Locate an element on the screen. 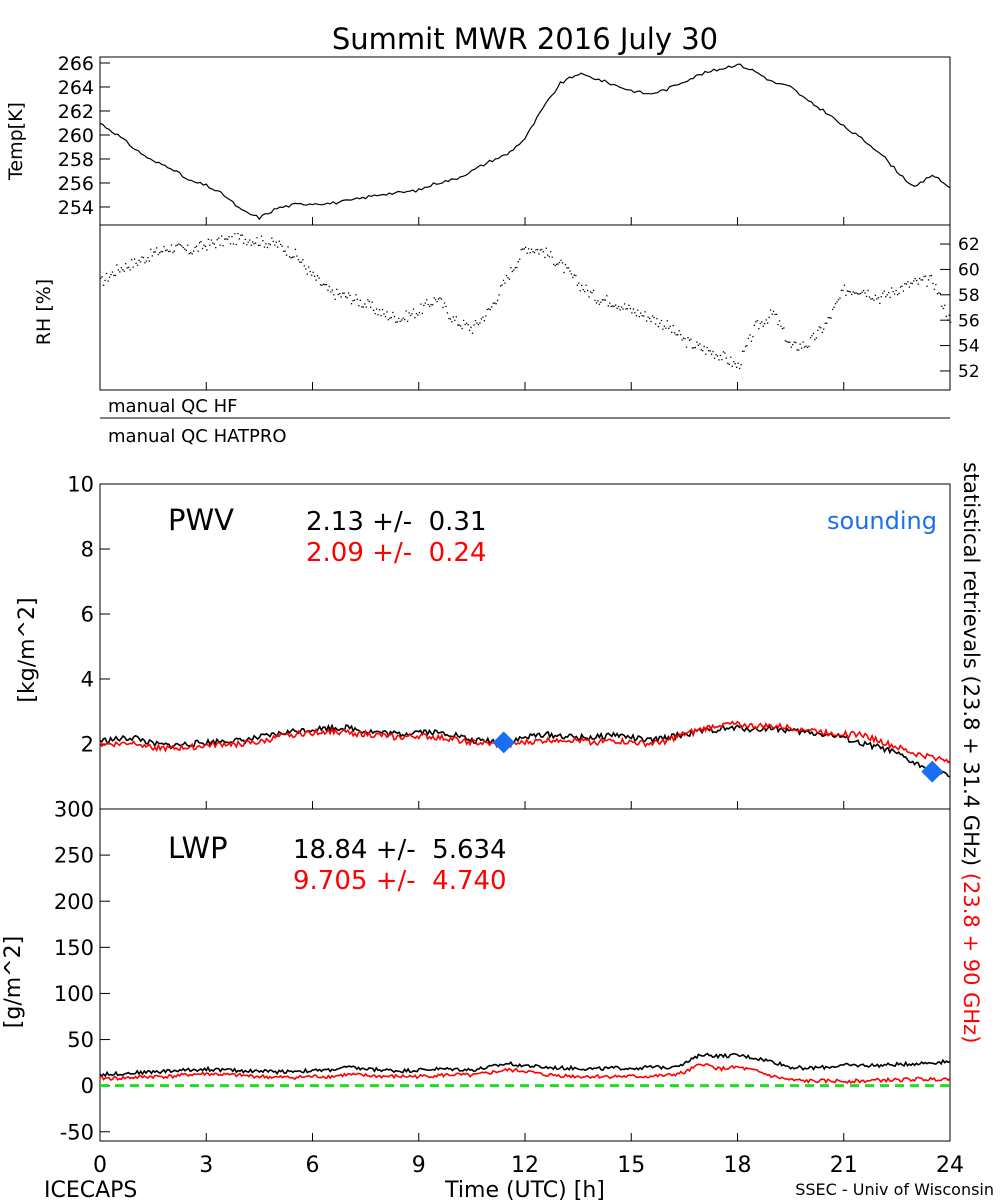 This screenshot has width=1000, height=1200. pwv-plot-area is located at coordinates (525, 751).